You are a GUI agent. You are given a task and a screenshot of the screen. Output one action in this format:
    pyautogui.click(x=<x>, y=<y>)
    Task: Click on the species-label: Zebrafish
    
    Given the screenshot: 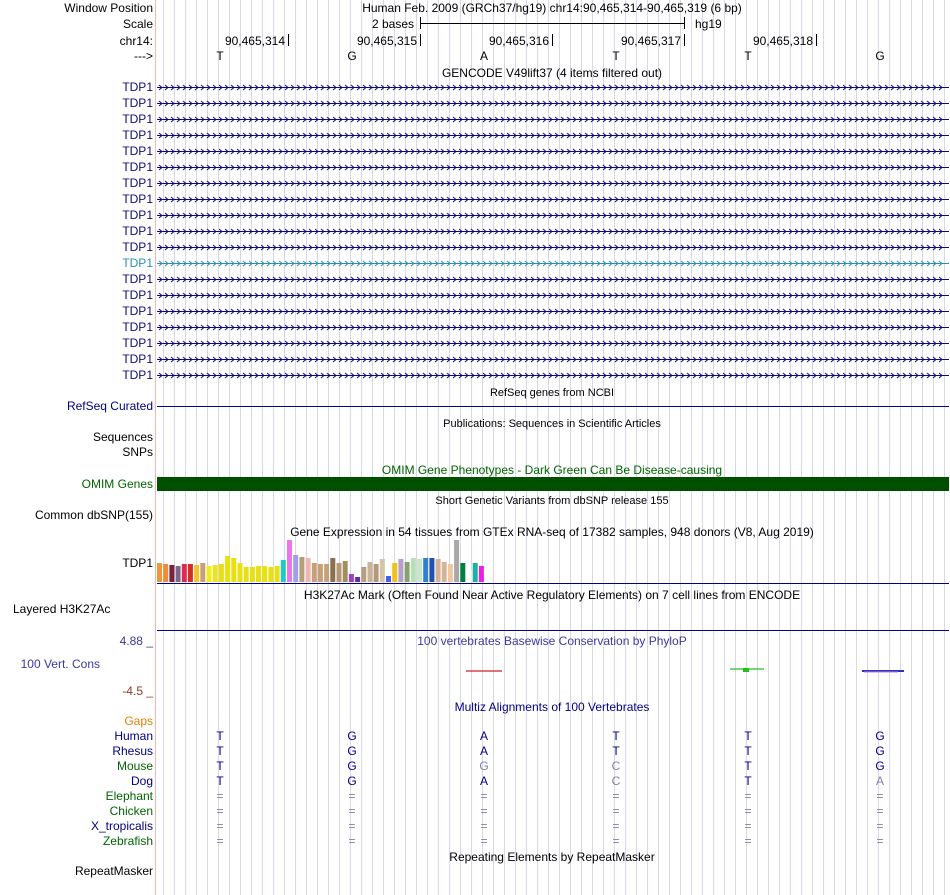 What is the action you would take?
    pyautogui.click(x=127, y=841)
    